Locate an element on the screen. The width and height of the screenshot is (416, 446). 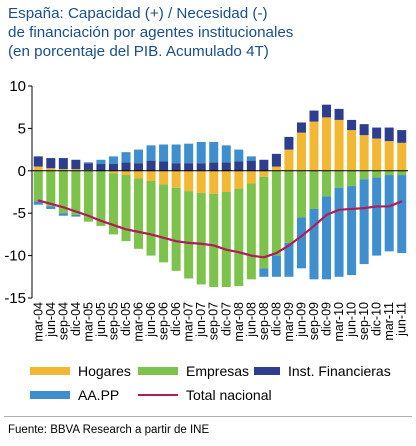
x-tick-label: dic-09 is located at coordinates (327, 319).